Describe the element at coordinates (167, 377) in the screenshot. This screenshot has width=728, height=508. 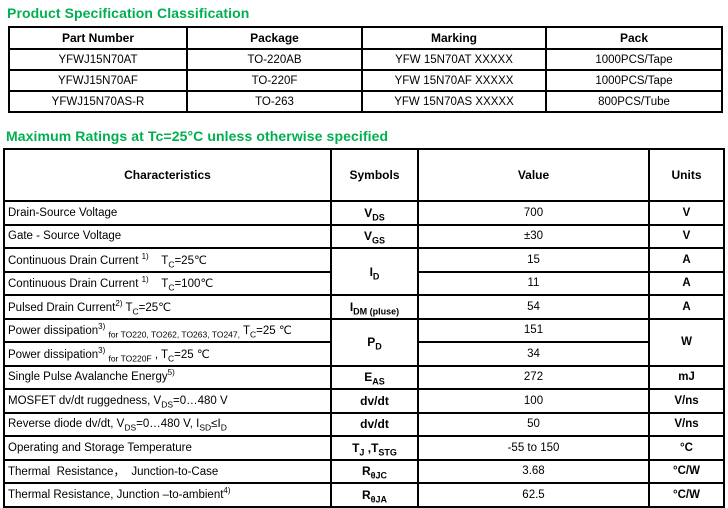
I see `characteristic-cell: Single Pulse Avalanche Energy5)` at that location.